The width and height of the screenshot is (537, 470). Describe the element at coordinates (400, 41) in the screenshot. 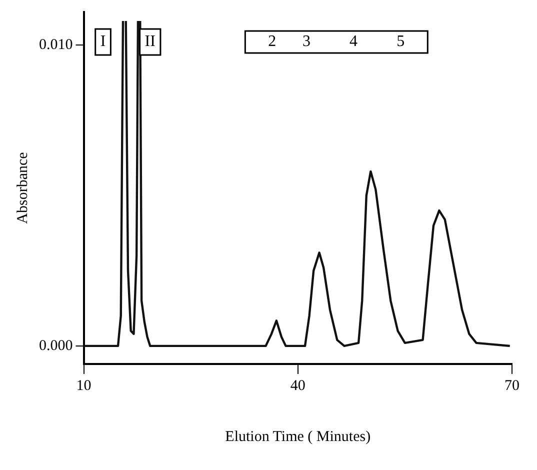

I see `annotation: 5` at that location.